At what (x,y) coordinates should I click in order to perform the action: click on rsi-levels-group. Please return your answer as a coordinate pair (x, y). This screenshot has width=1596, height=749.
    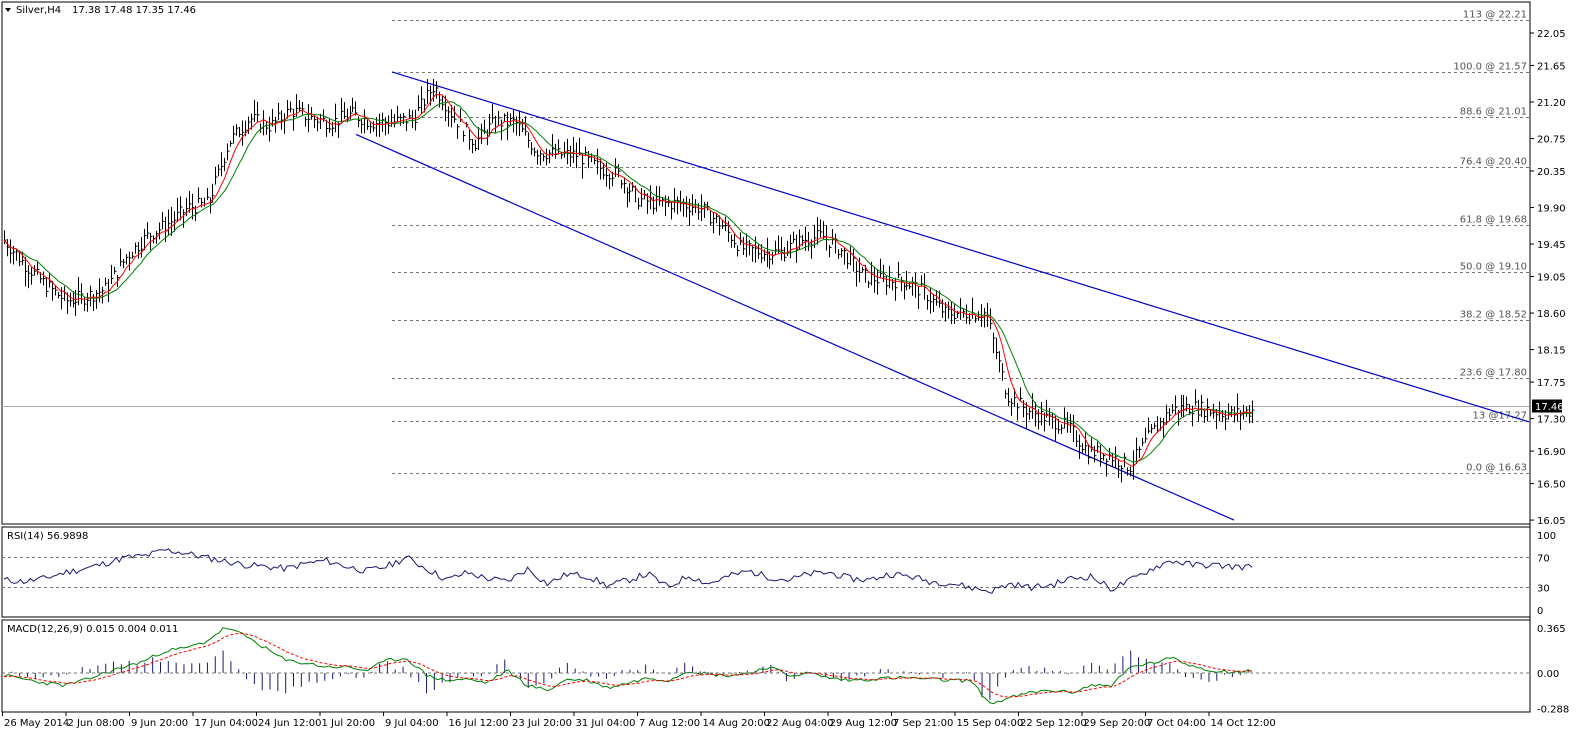
    Looking at the image, I should click on (765, 572).